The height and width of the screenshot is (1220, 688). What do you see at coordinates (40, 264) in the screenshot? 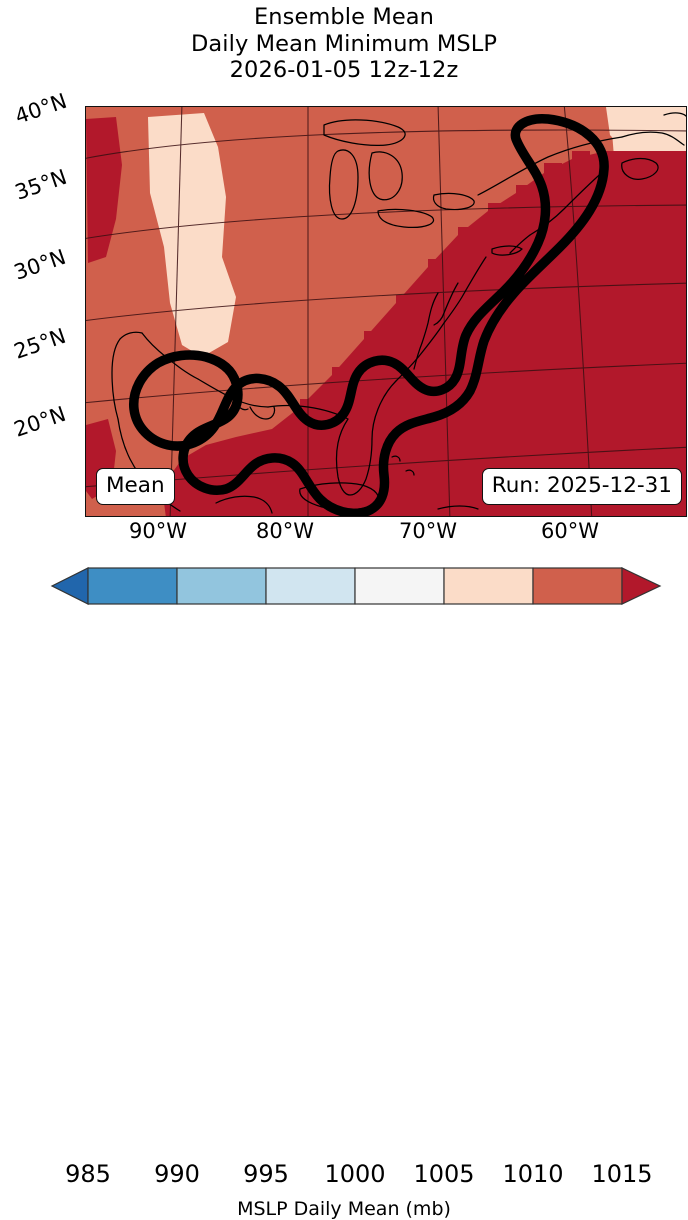
I see `lat-label-30n: 30°N` at bounding box center [40, 264].